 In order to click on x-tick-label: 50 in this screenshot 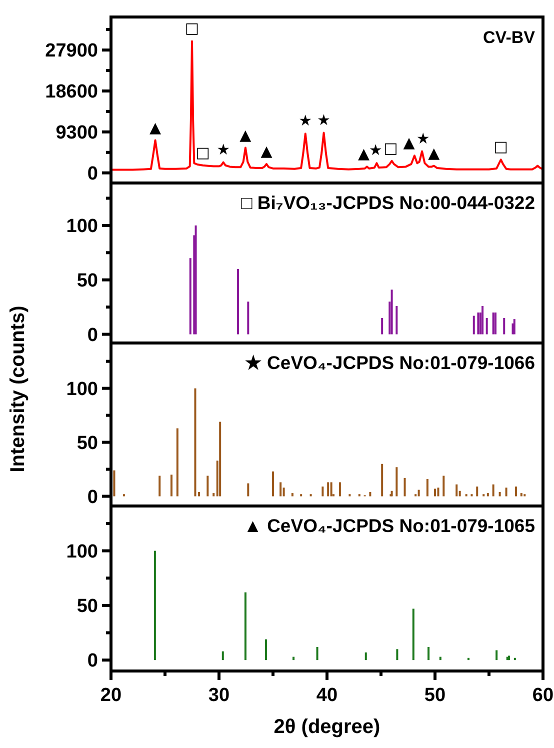, I will do `click(435, 695)`.